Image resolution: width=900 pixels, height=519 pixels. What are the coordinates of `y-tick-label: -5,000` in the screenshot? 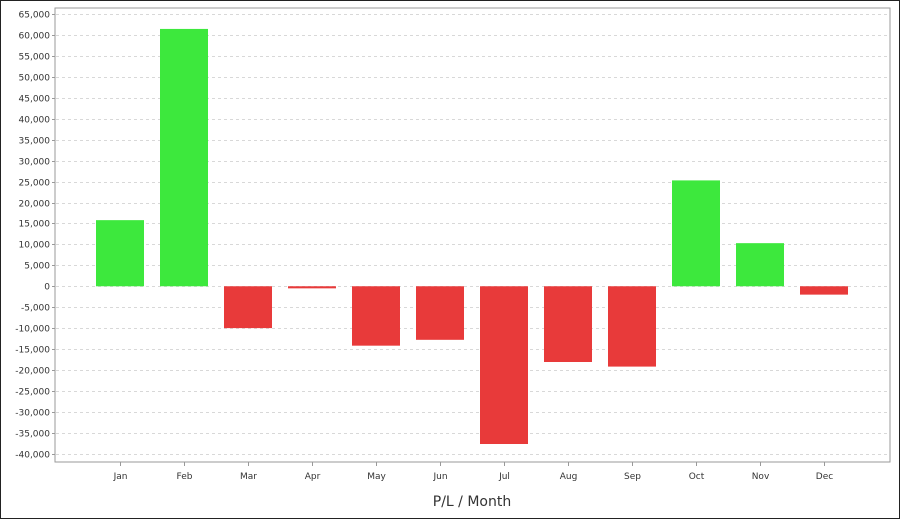 It's located at (35, 309).